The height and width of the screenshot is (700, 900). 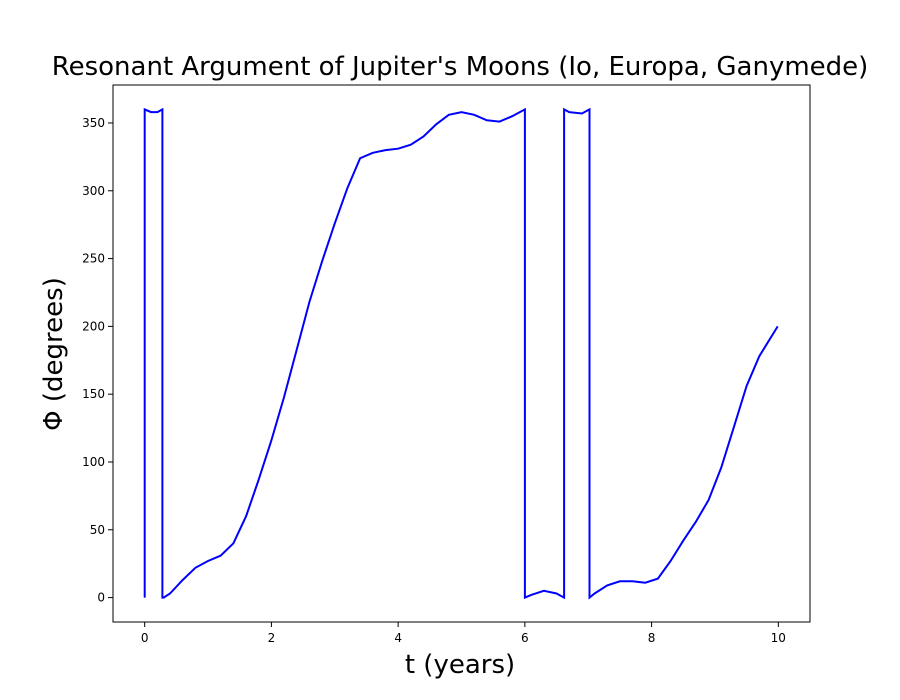 I want to click on x-tick-label: 8, so click(x=652, y=638).